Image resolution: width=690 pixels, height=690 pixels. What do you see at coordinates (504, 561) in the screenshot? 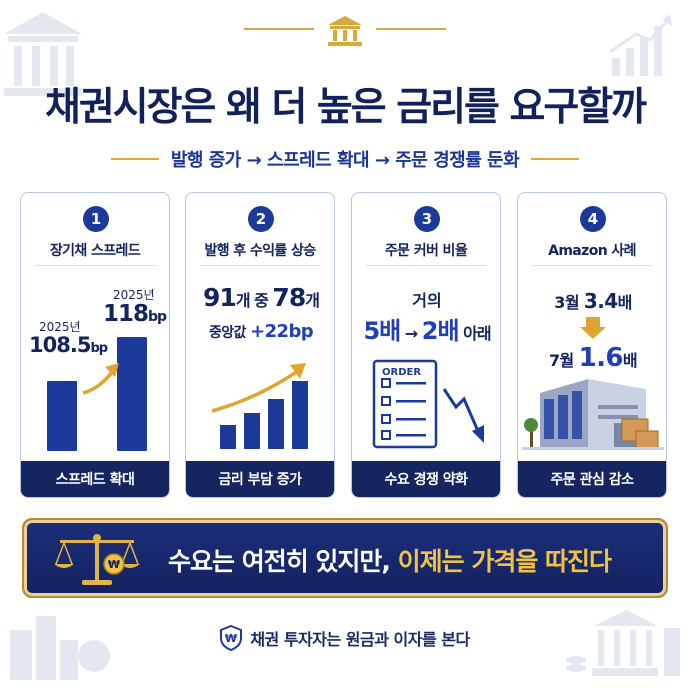
I see `banner-text-highlight: 이제는 가격을 따진다` at bounding box center [504, 561].